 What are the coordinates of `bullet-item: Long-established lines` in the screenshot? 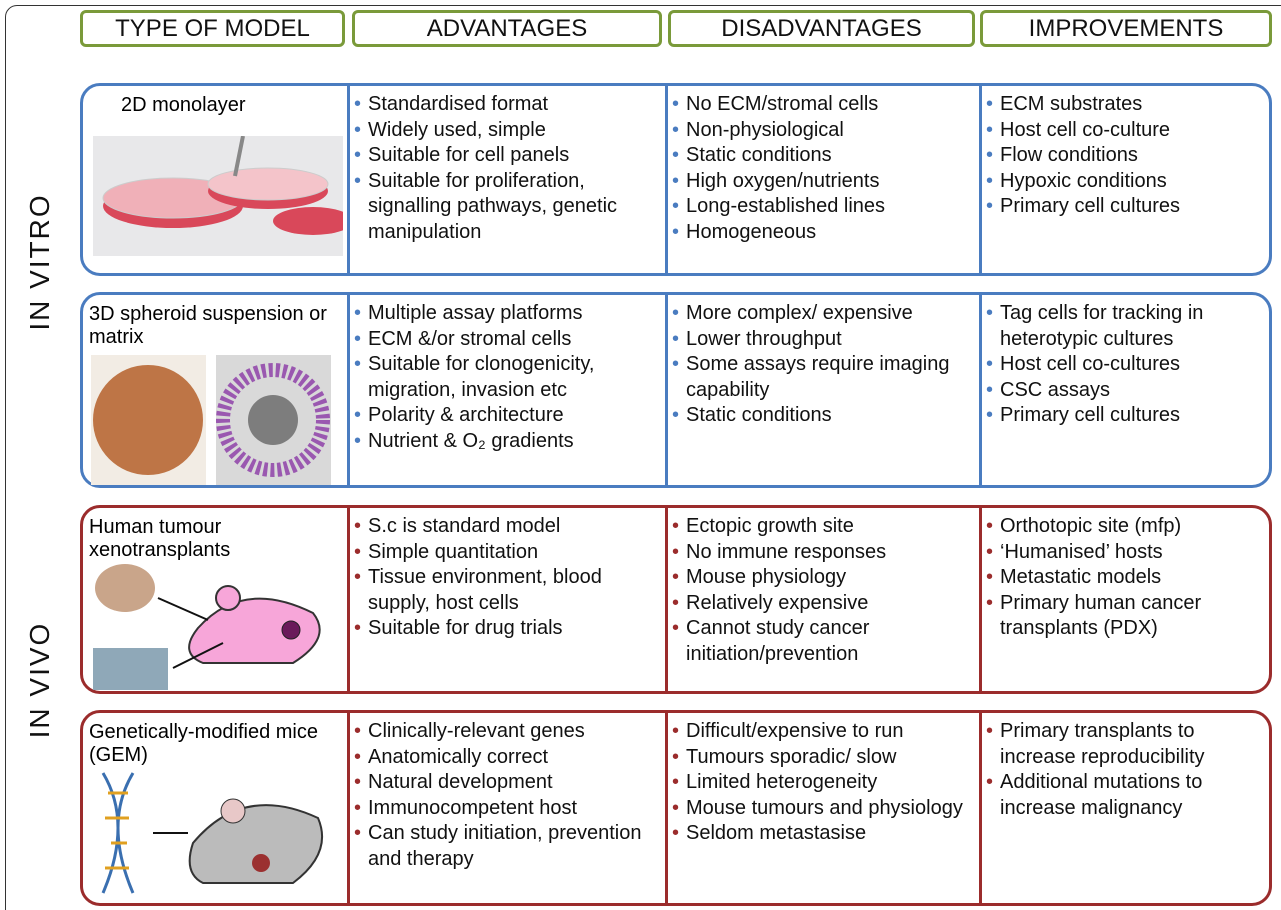 It's located at (823, 207).